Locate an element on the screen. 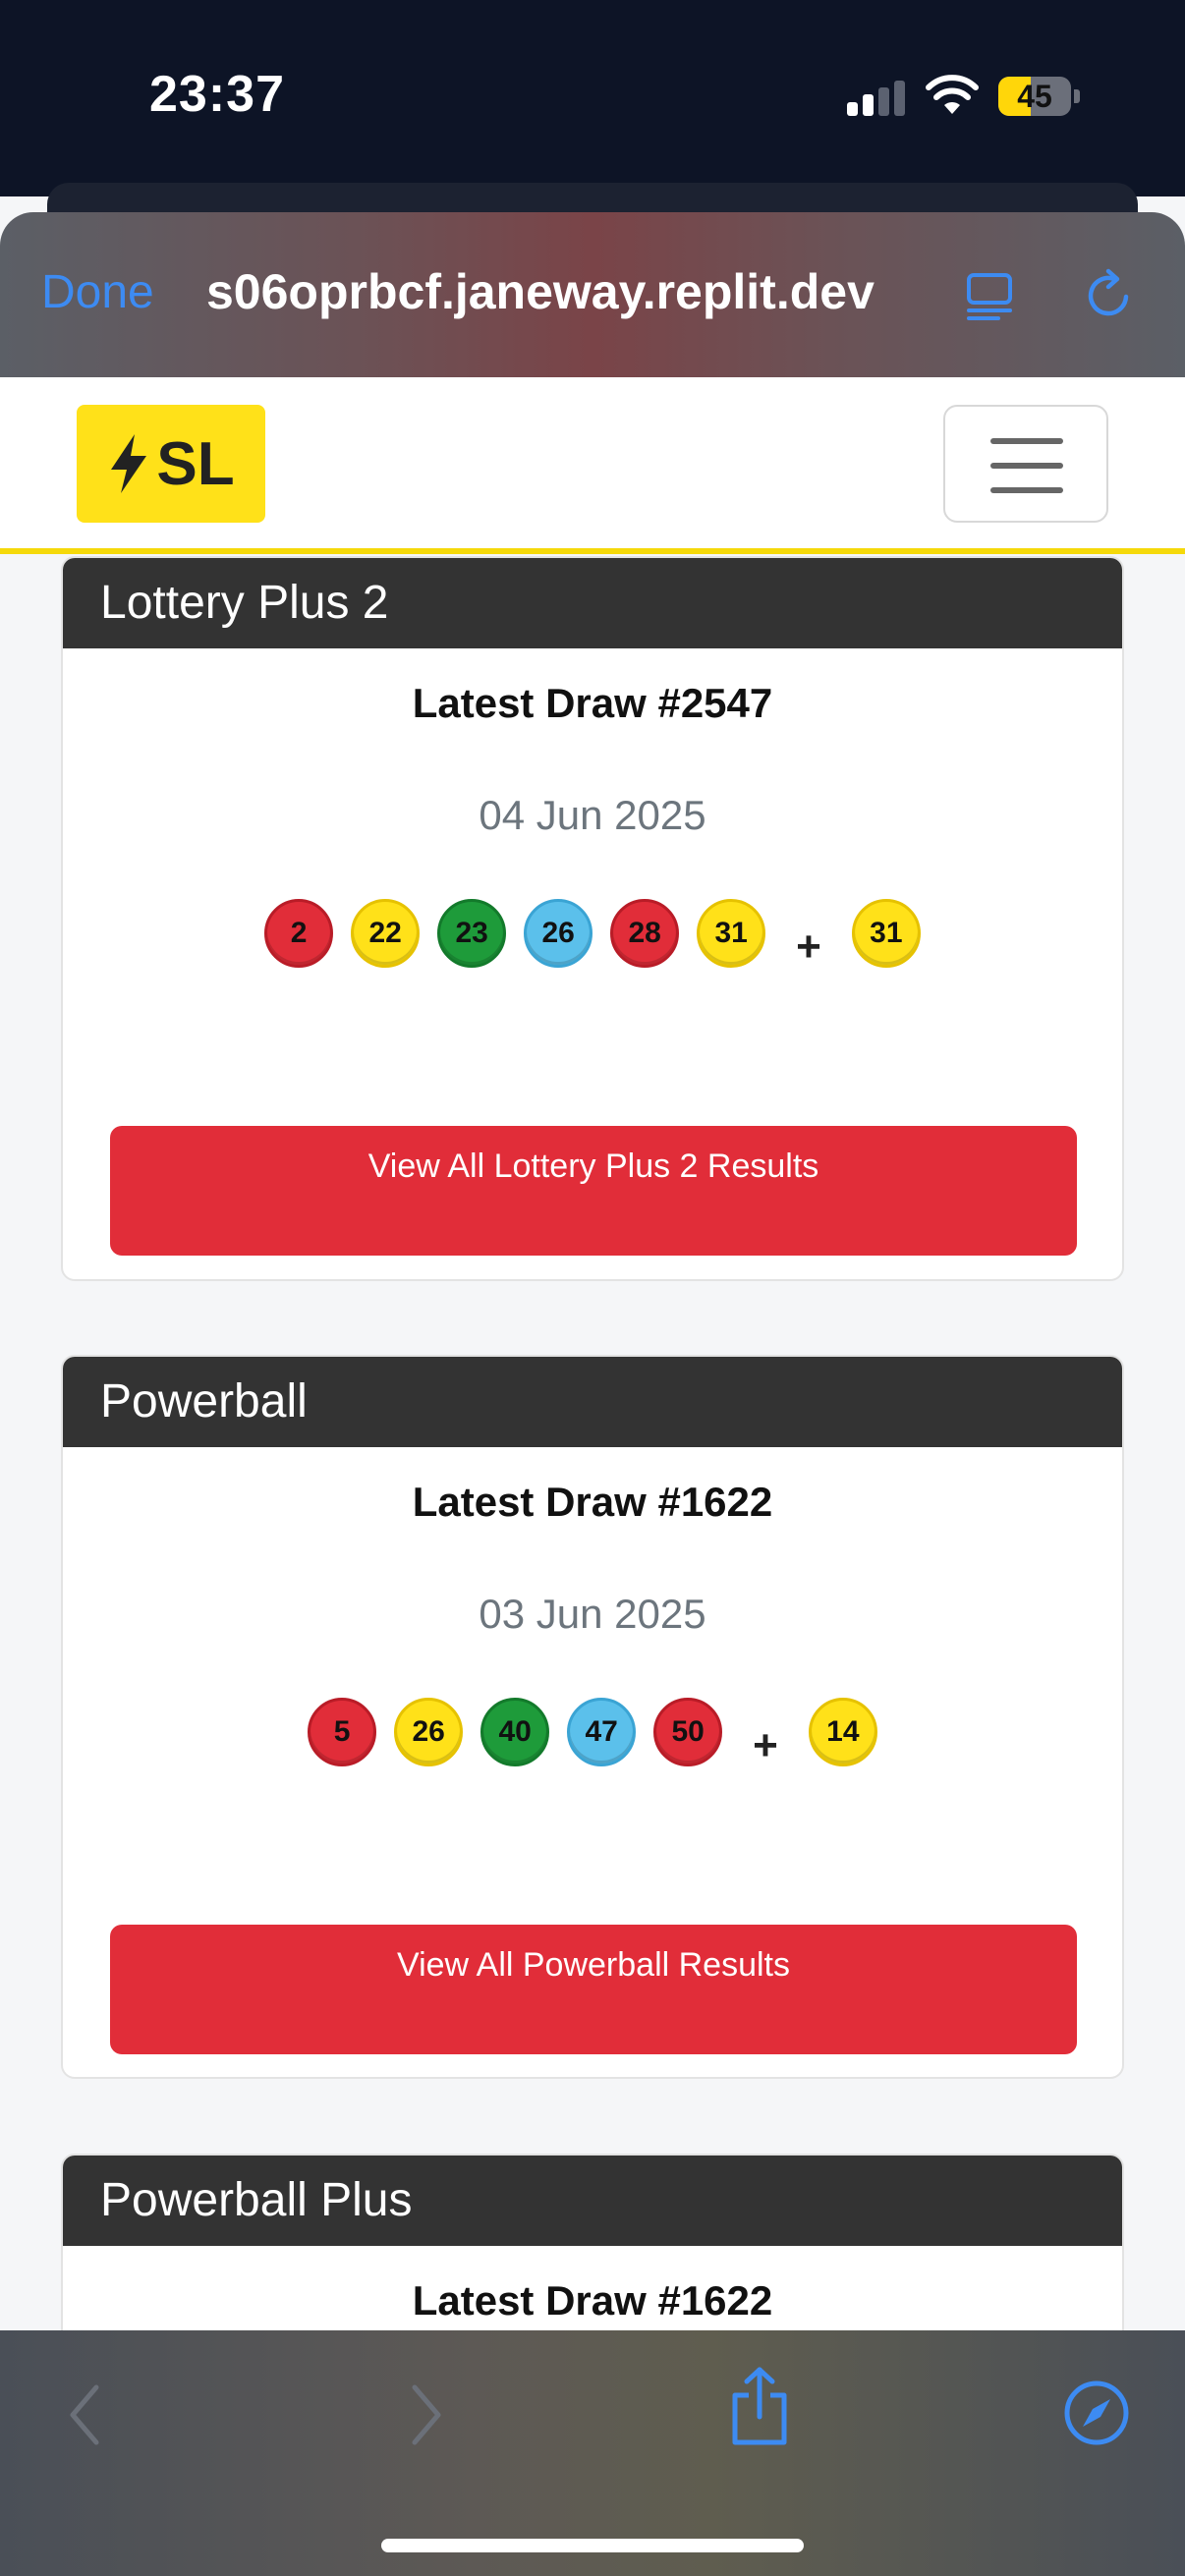 The height and width of the screenshot is (2576, 1185). home-indicator is located at coordinates (592, 2545).